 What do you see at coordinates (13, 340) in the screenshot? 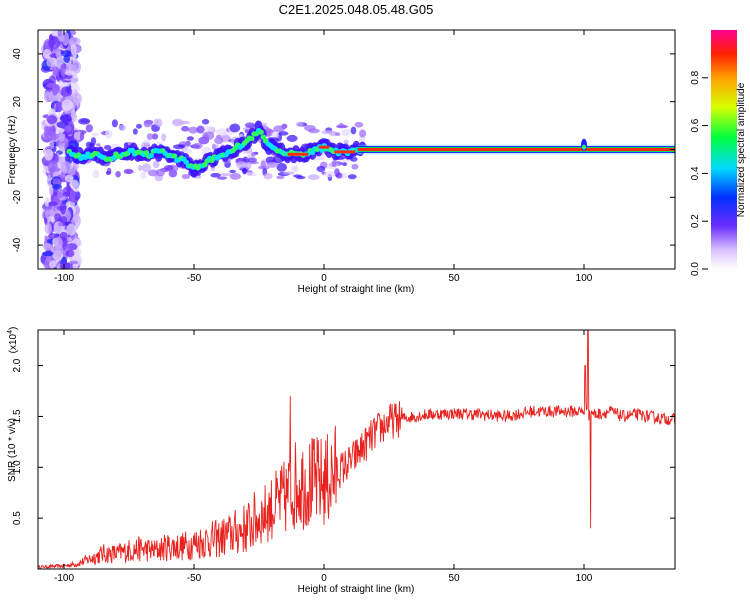
I see `snr-y-multiplier: (x104)` at bounding box center [13, 340].